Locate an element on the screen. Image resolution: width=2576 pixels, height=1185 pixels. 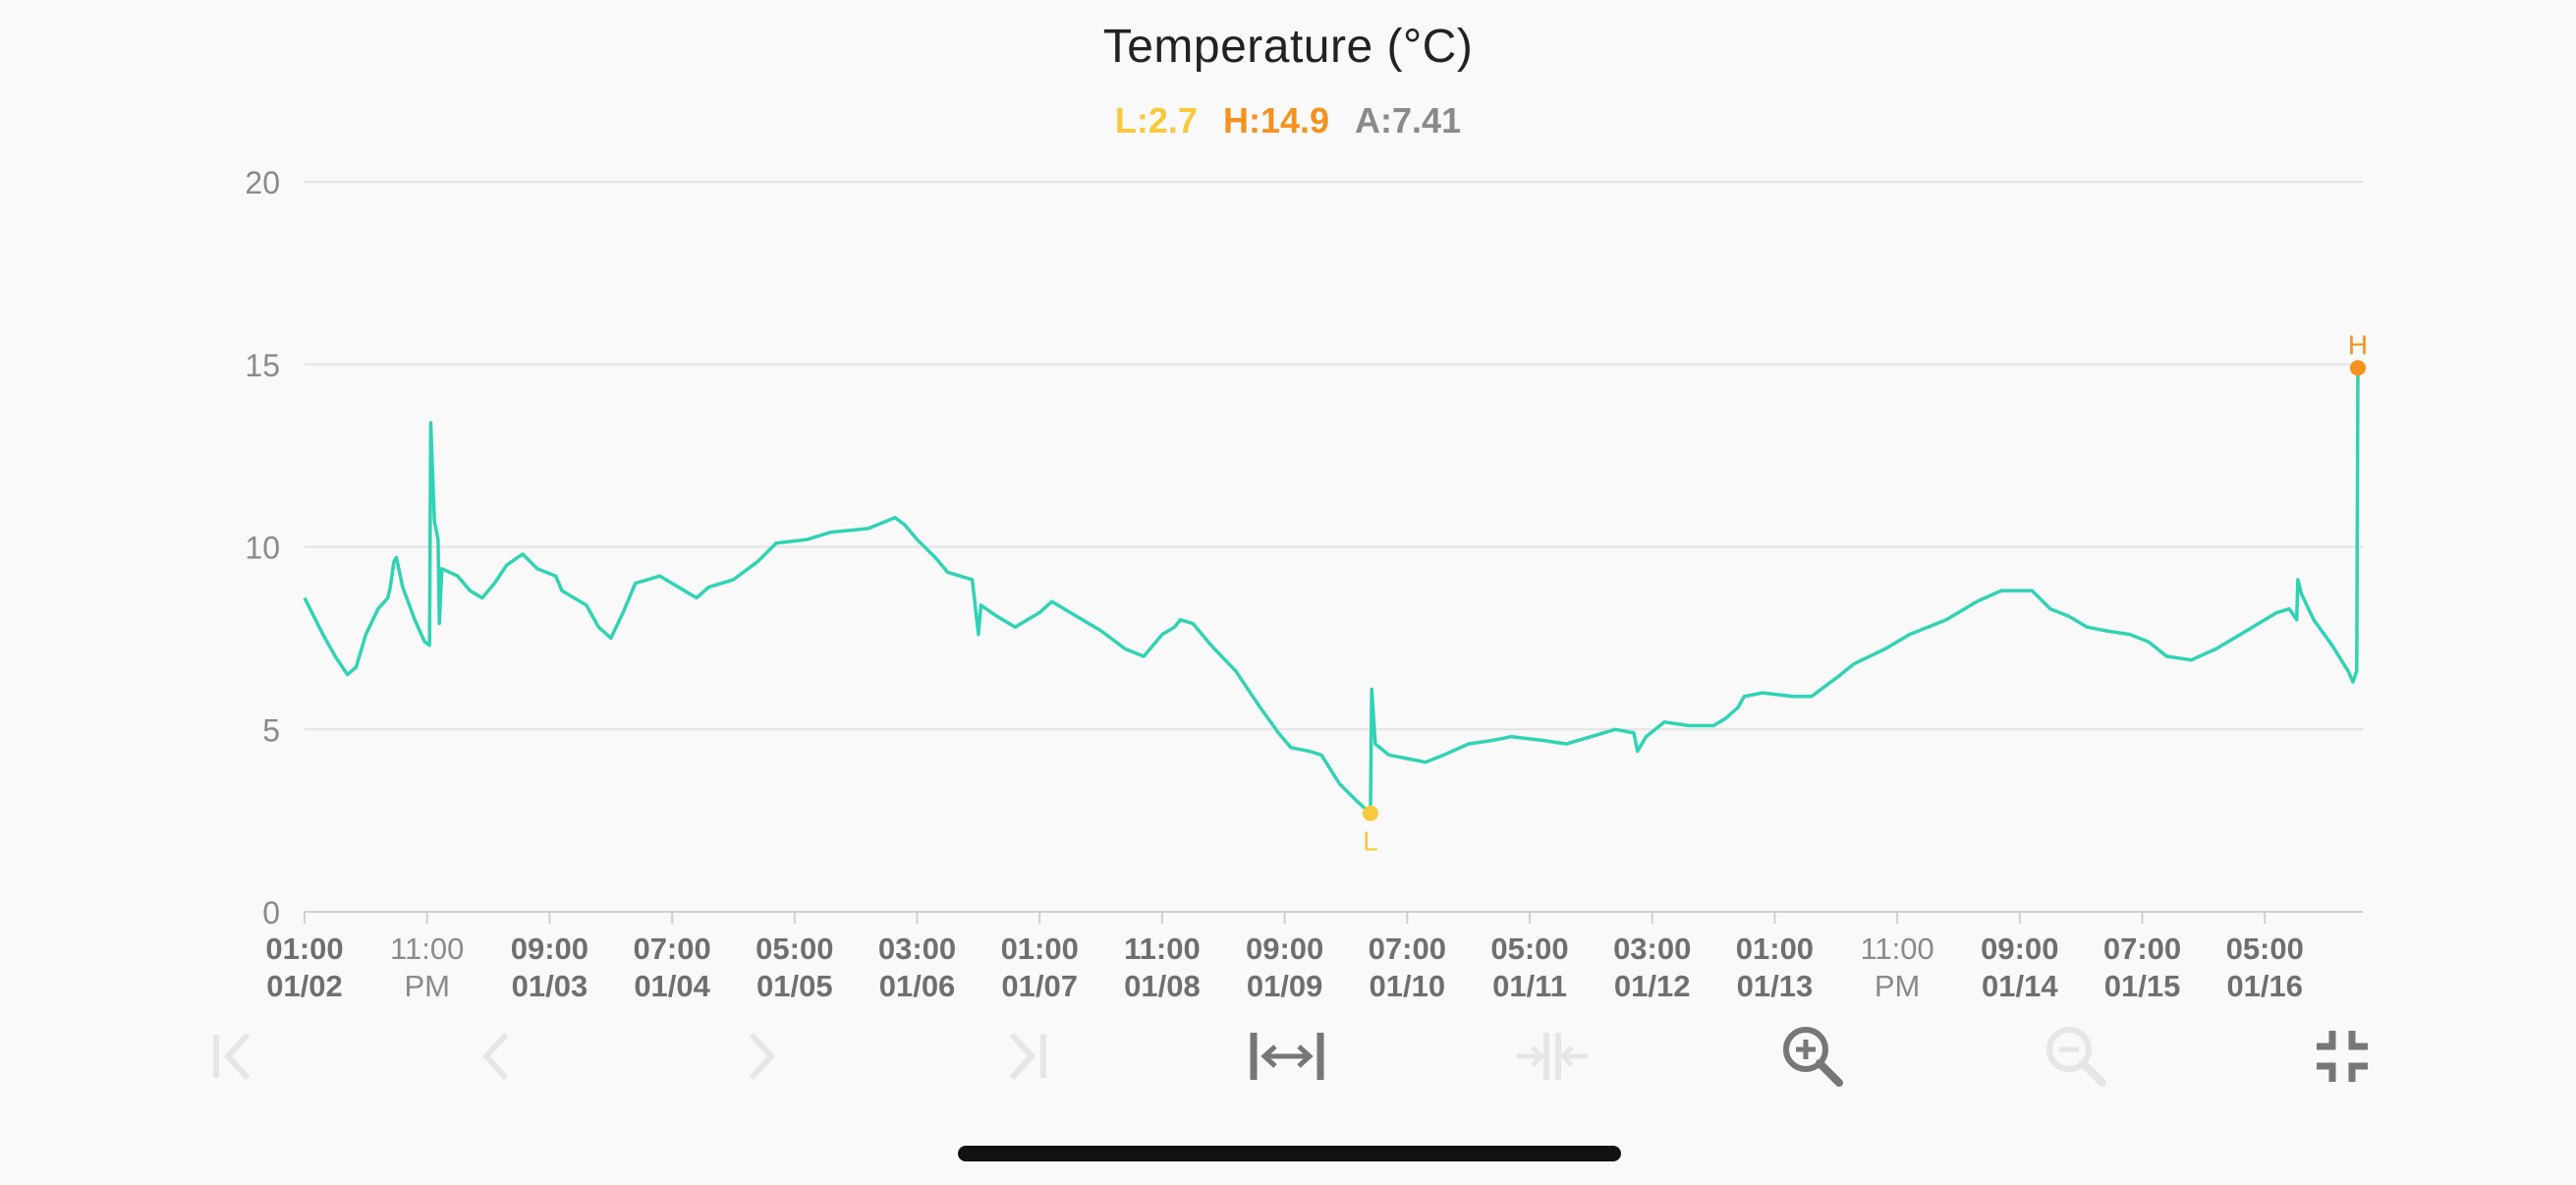
shrink-width-button is located at coordinates (1552, 1057).